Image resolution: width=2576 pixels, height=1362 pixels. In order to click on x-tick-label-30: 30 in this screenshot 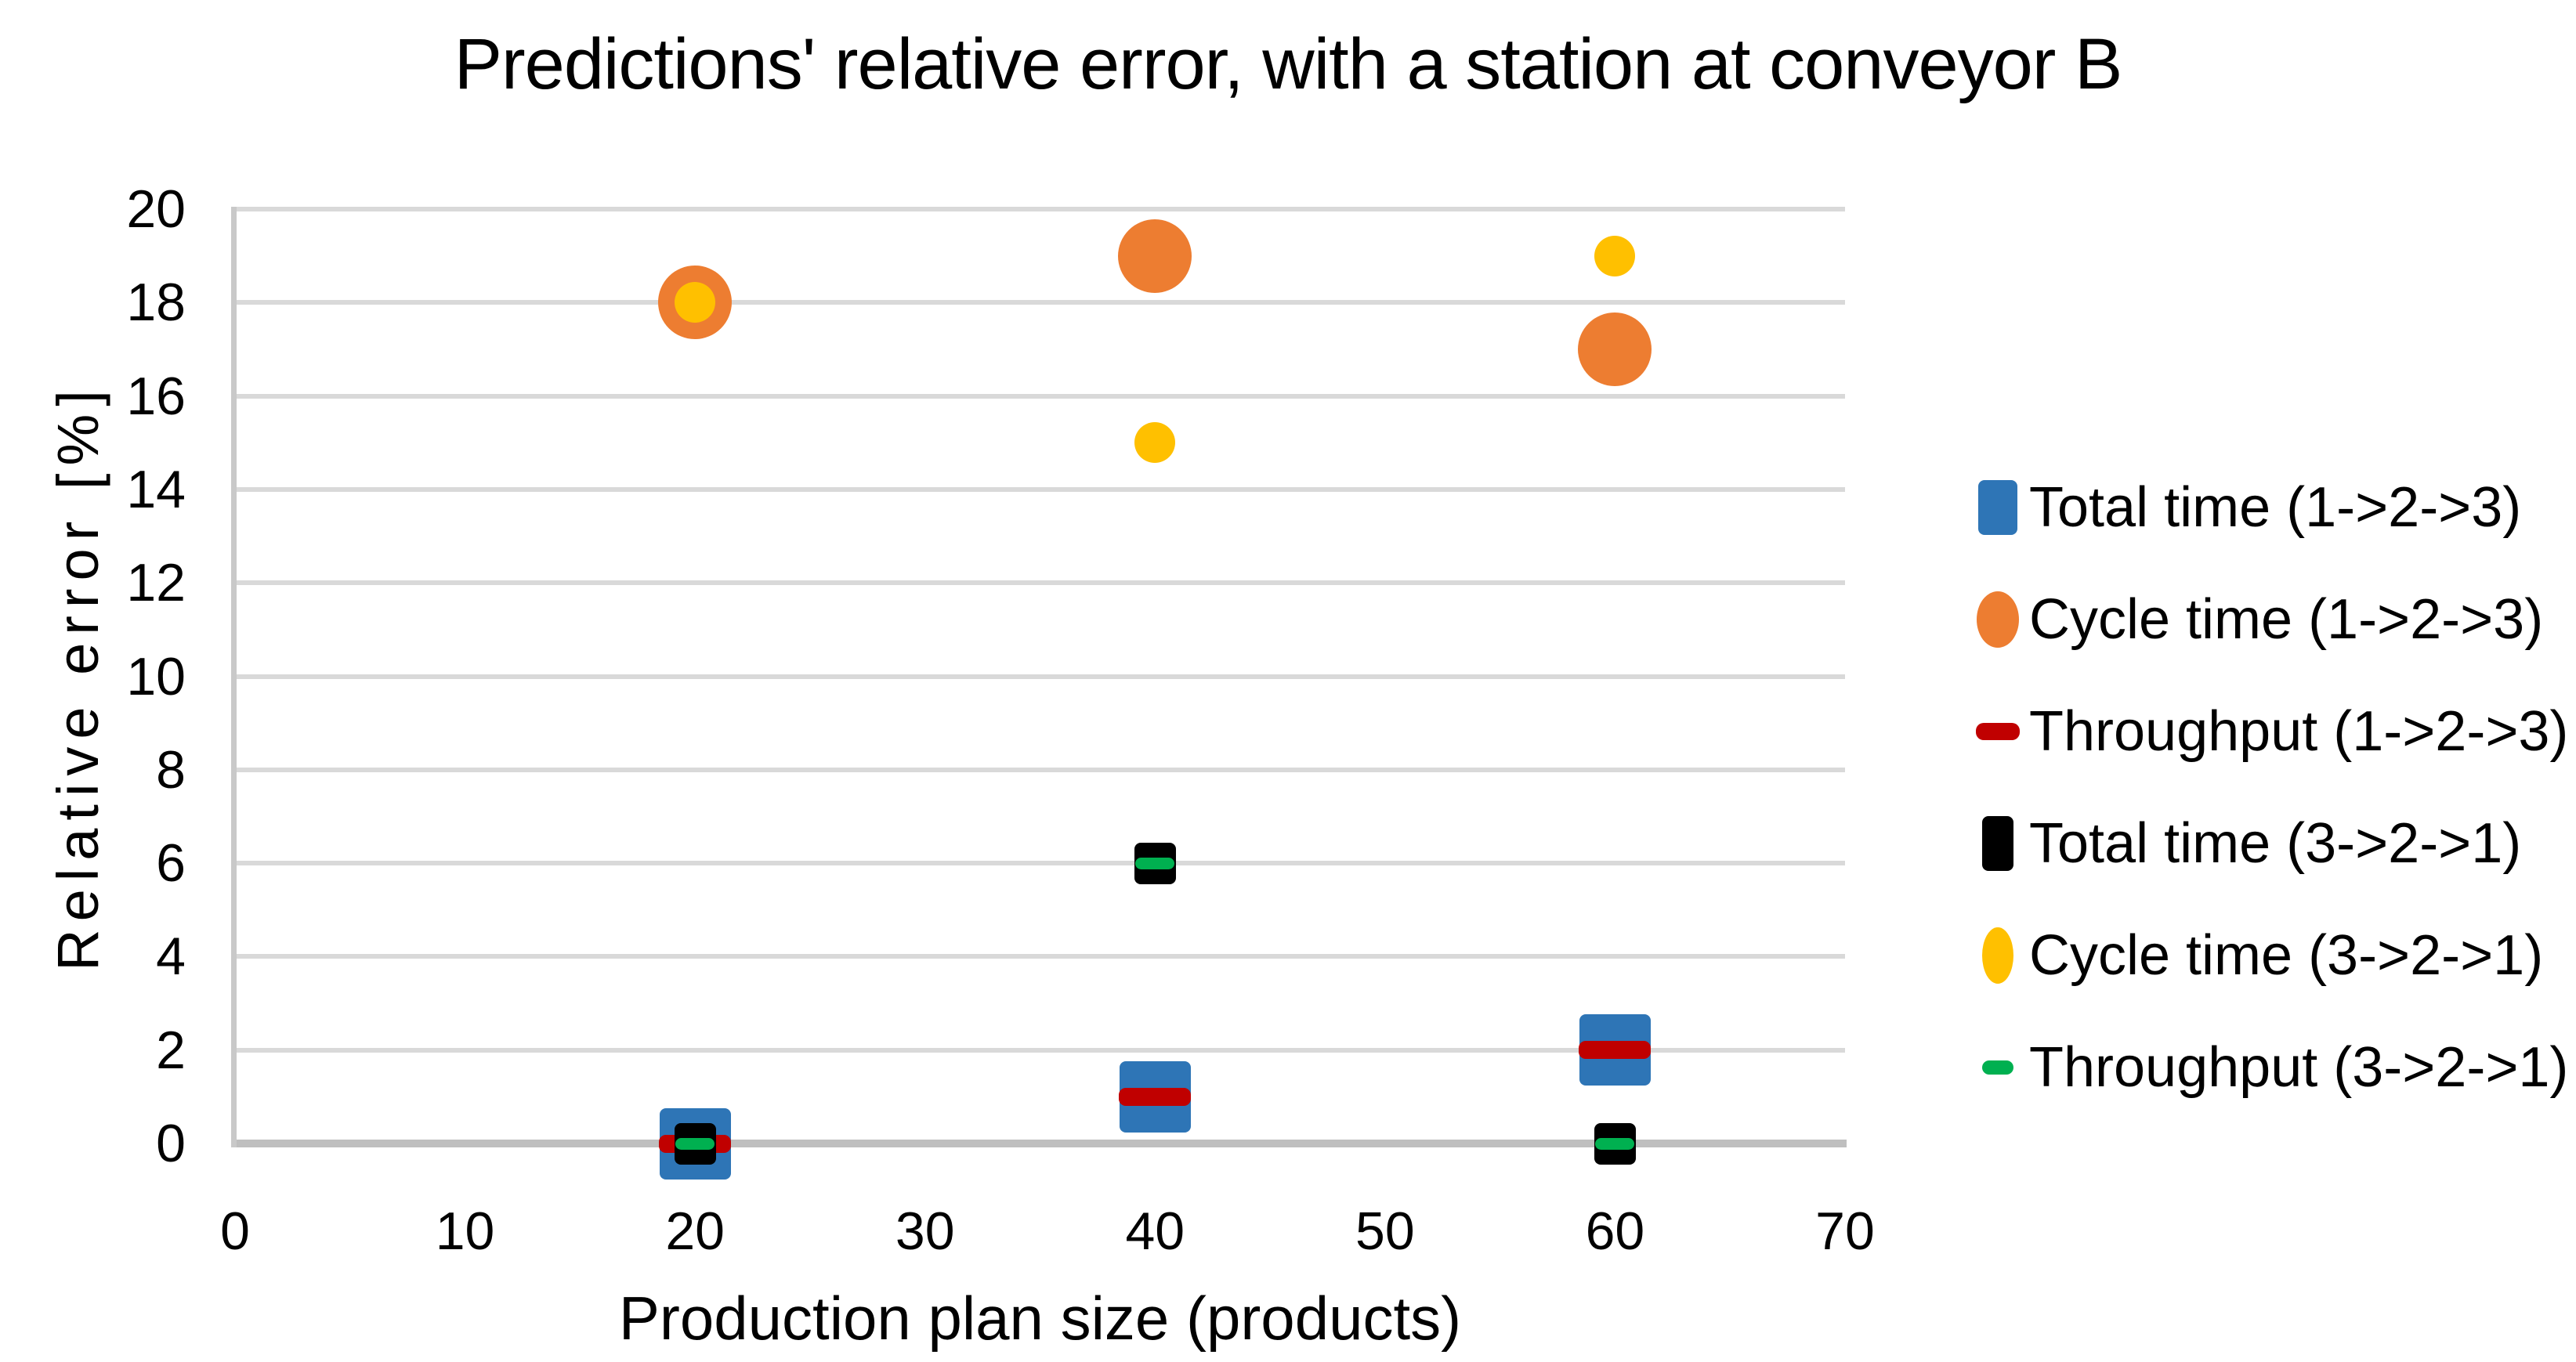, I will do `click(925, 1231)`.